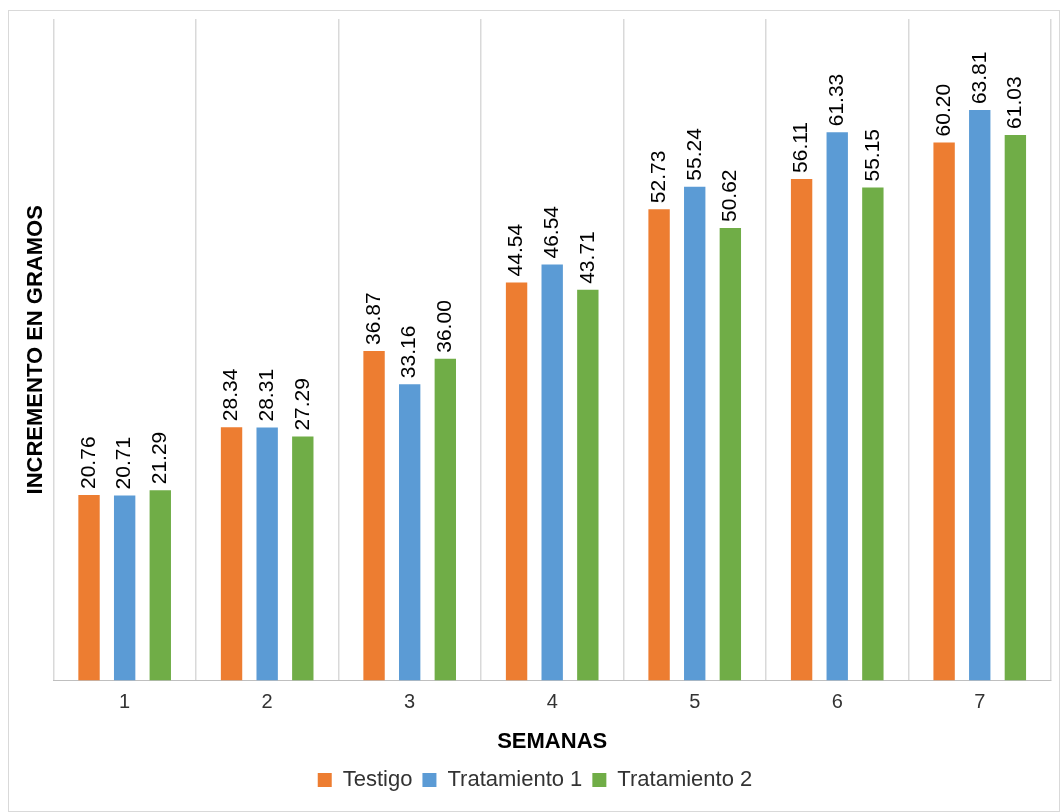  Describe the element at coordinates (159, 458) in the screenshot. I see `data-label: 21.29` at that location.